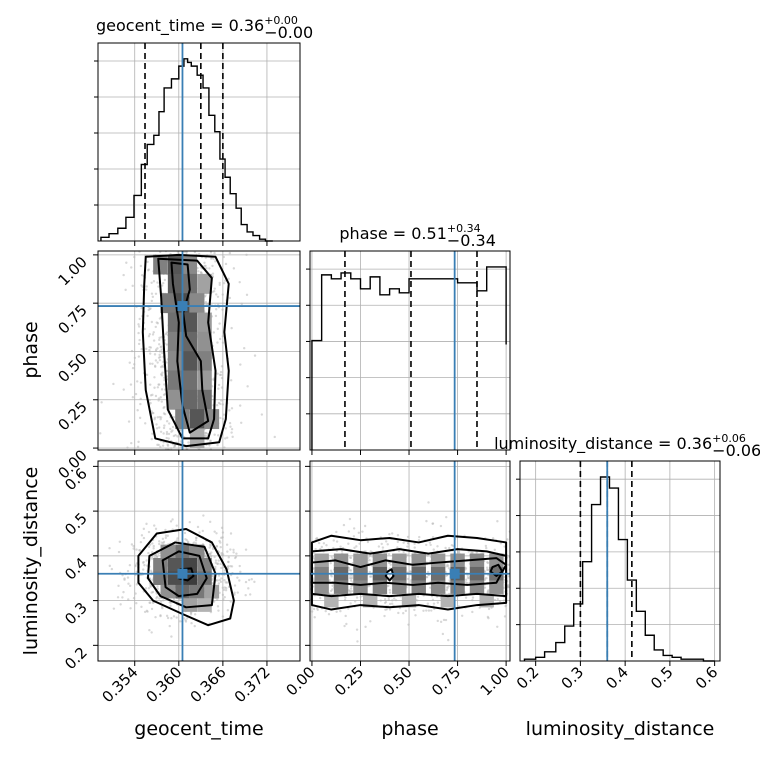 This screenshot has height=760, width=760. Describe the element at coordinates (495, 681) in the screenshot. I see `x-tick-label: 1.00` at that location.